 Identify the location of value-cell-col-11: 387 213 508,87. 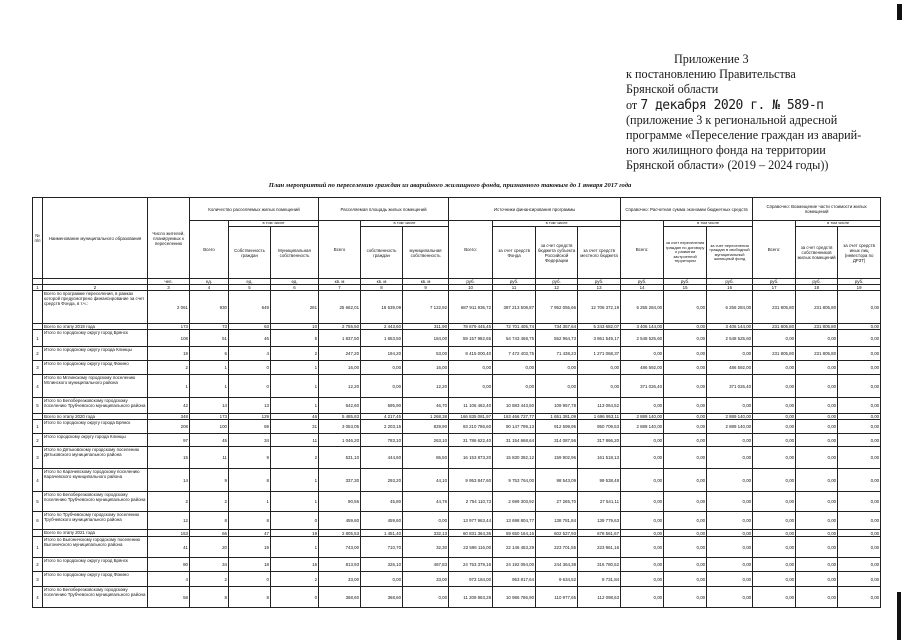
(514, 307).